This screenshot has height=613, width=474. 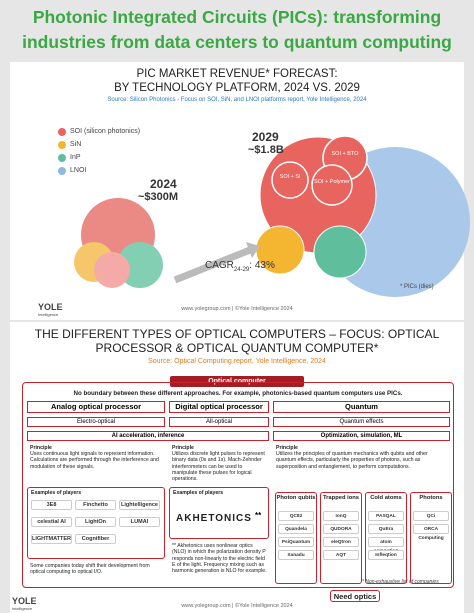 I want to click on legend-item: InP, so click(x=69, y=158).